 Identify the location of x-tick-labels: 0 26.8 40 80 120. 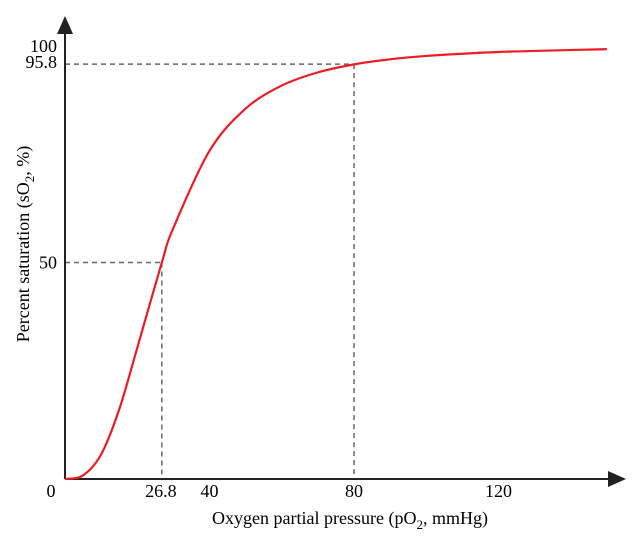
(280, 491).